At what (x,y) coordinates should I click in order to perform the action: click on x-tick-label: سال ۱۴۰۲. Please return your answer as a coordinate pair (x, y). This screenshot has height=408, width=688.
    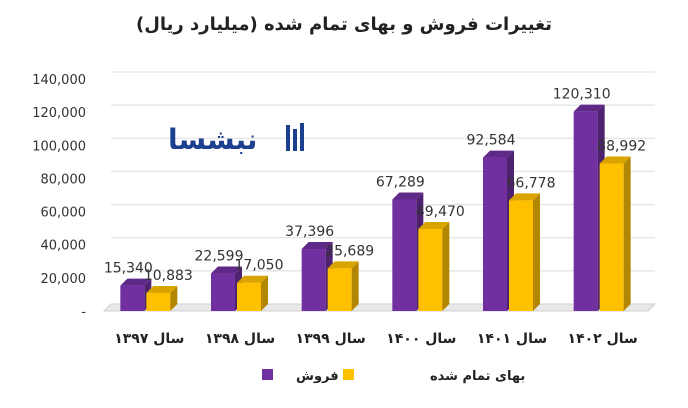
    Looking at the image, I should click on (603, 339).